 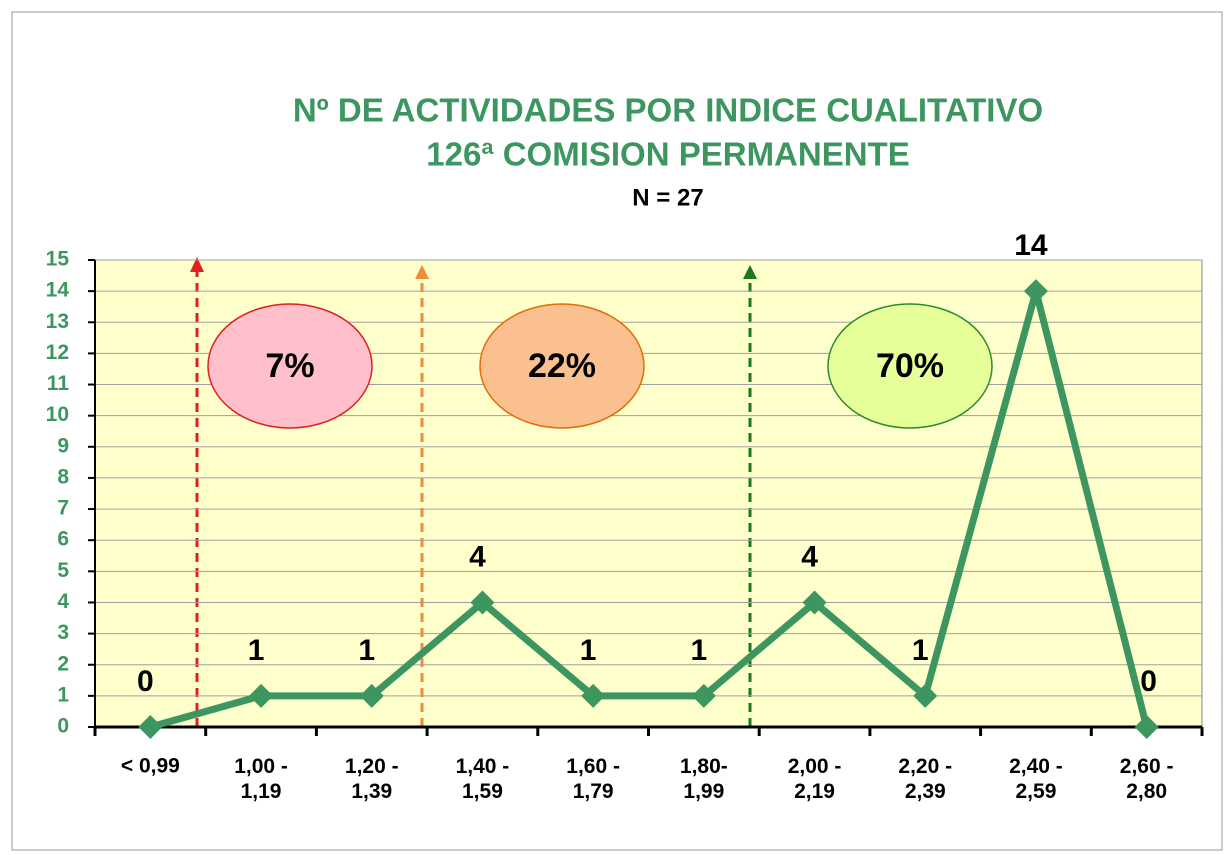 What do you see at coordinates (63, 726) in the screenshot?
I see `y-tick-label: 0` at bounding box center [63, 726].